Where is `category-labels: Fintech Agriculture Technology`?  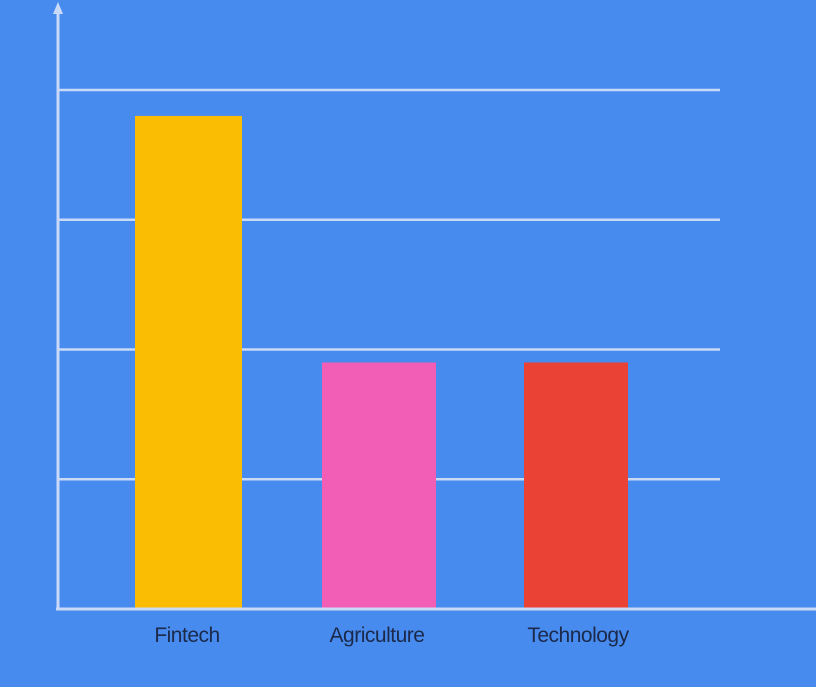
category-labels: Fintech Agriculture Technology is located at coordinates (392, 635).